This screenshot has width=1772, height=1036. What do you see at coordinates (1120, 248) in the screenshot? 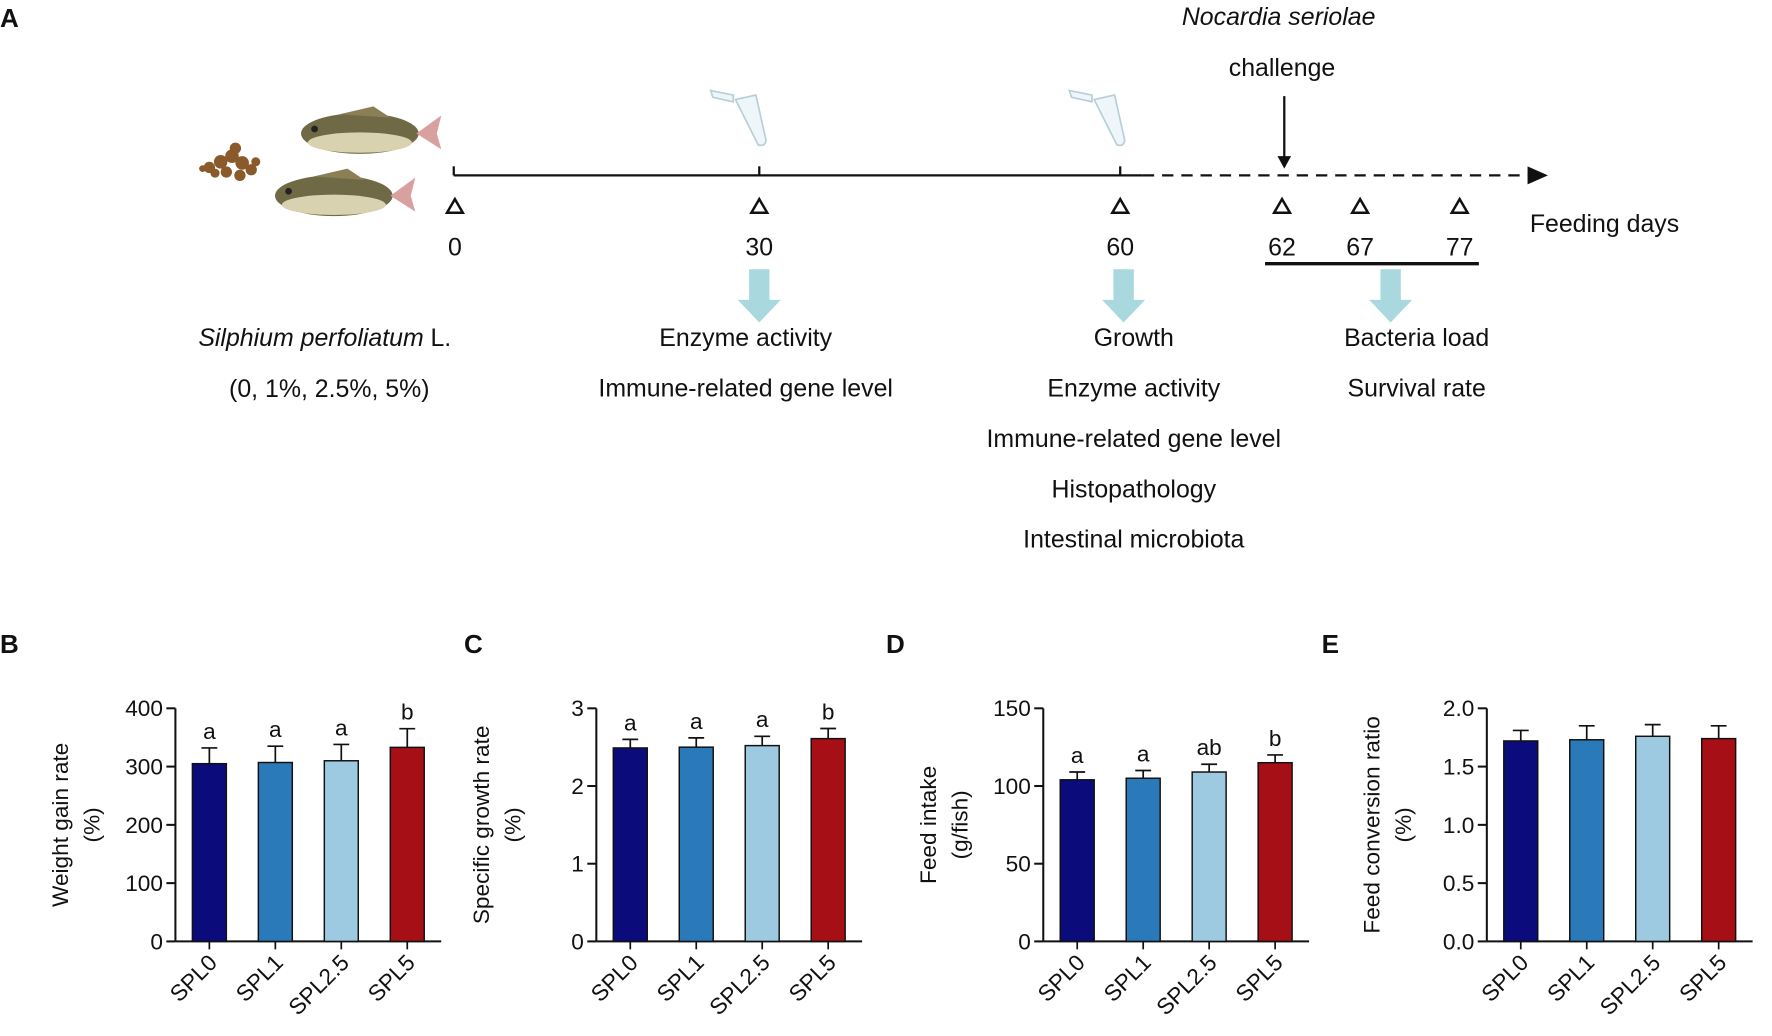
I see `day-label: 60` at bounding box center [1120, 248].